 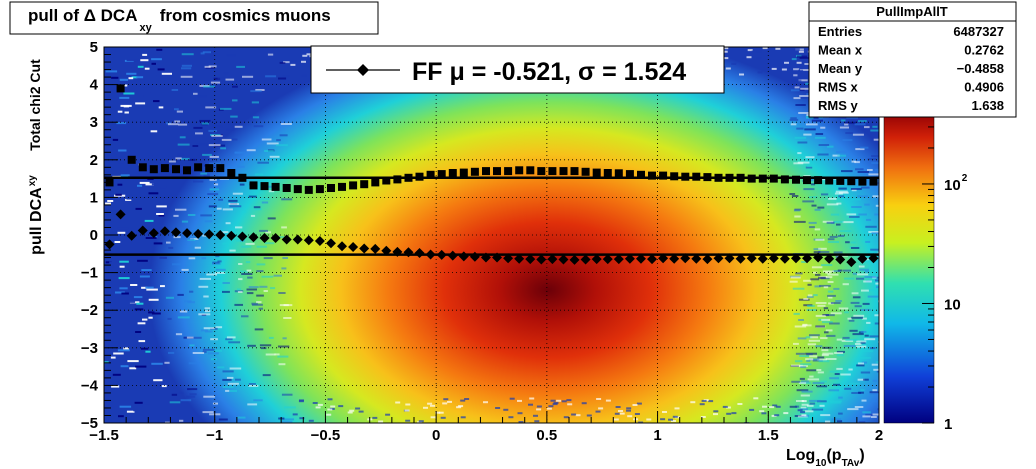 I want to click on y-tick-label: −3, so click(x=89, y=348).